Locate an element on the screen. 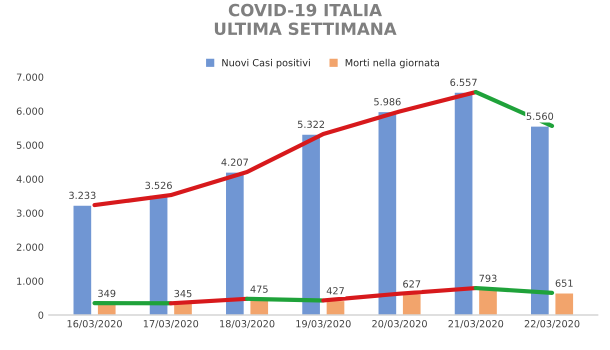 The height and width of the screenshot is (350, 610). x-tick-label: 21/03/2020 is located at coordinates (476, 324).